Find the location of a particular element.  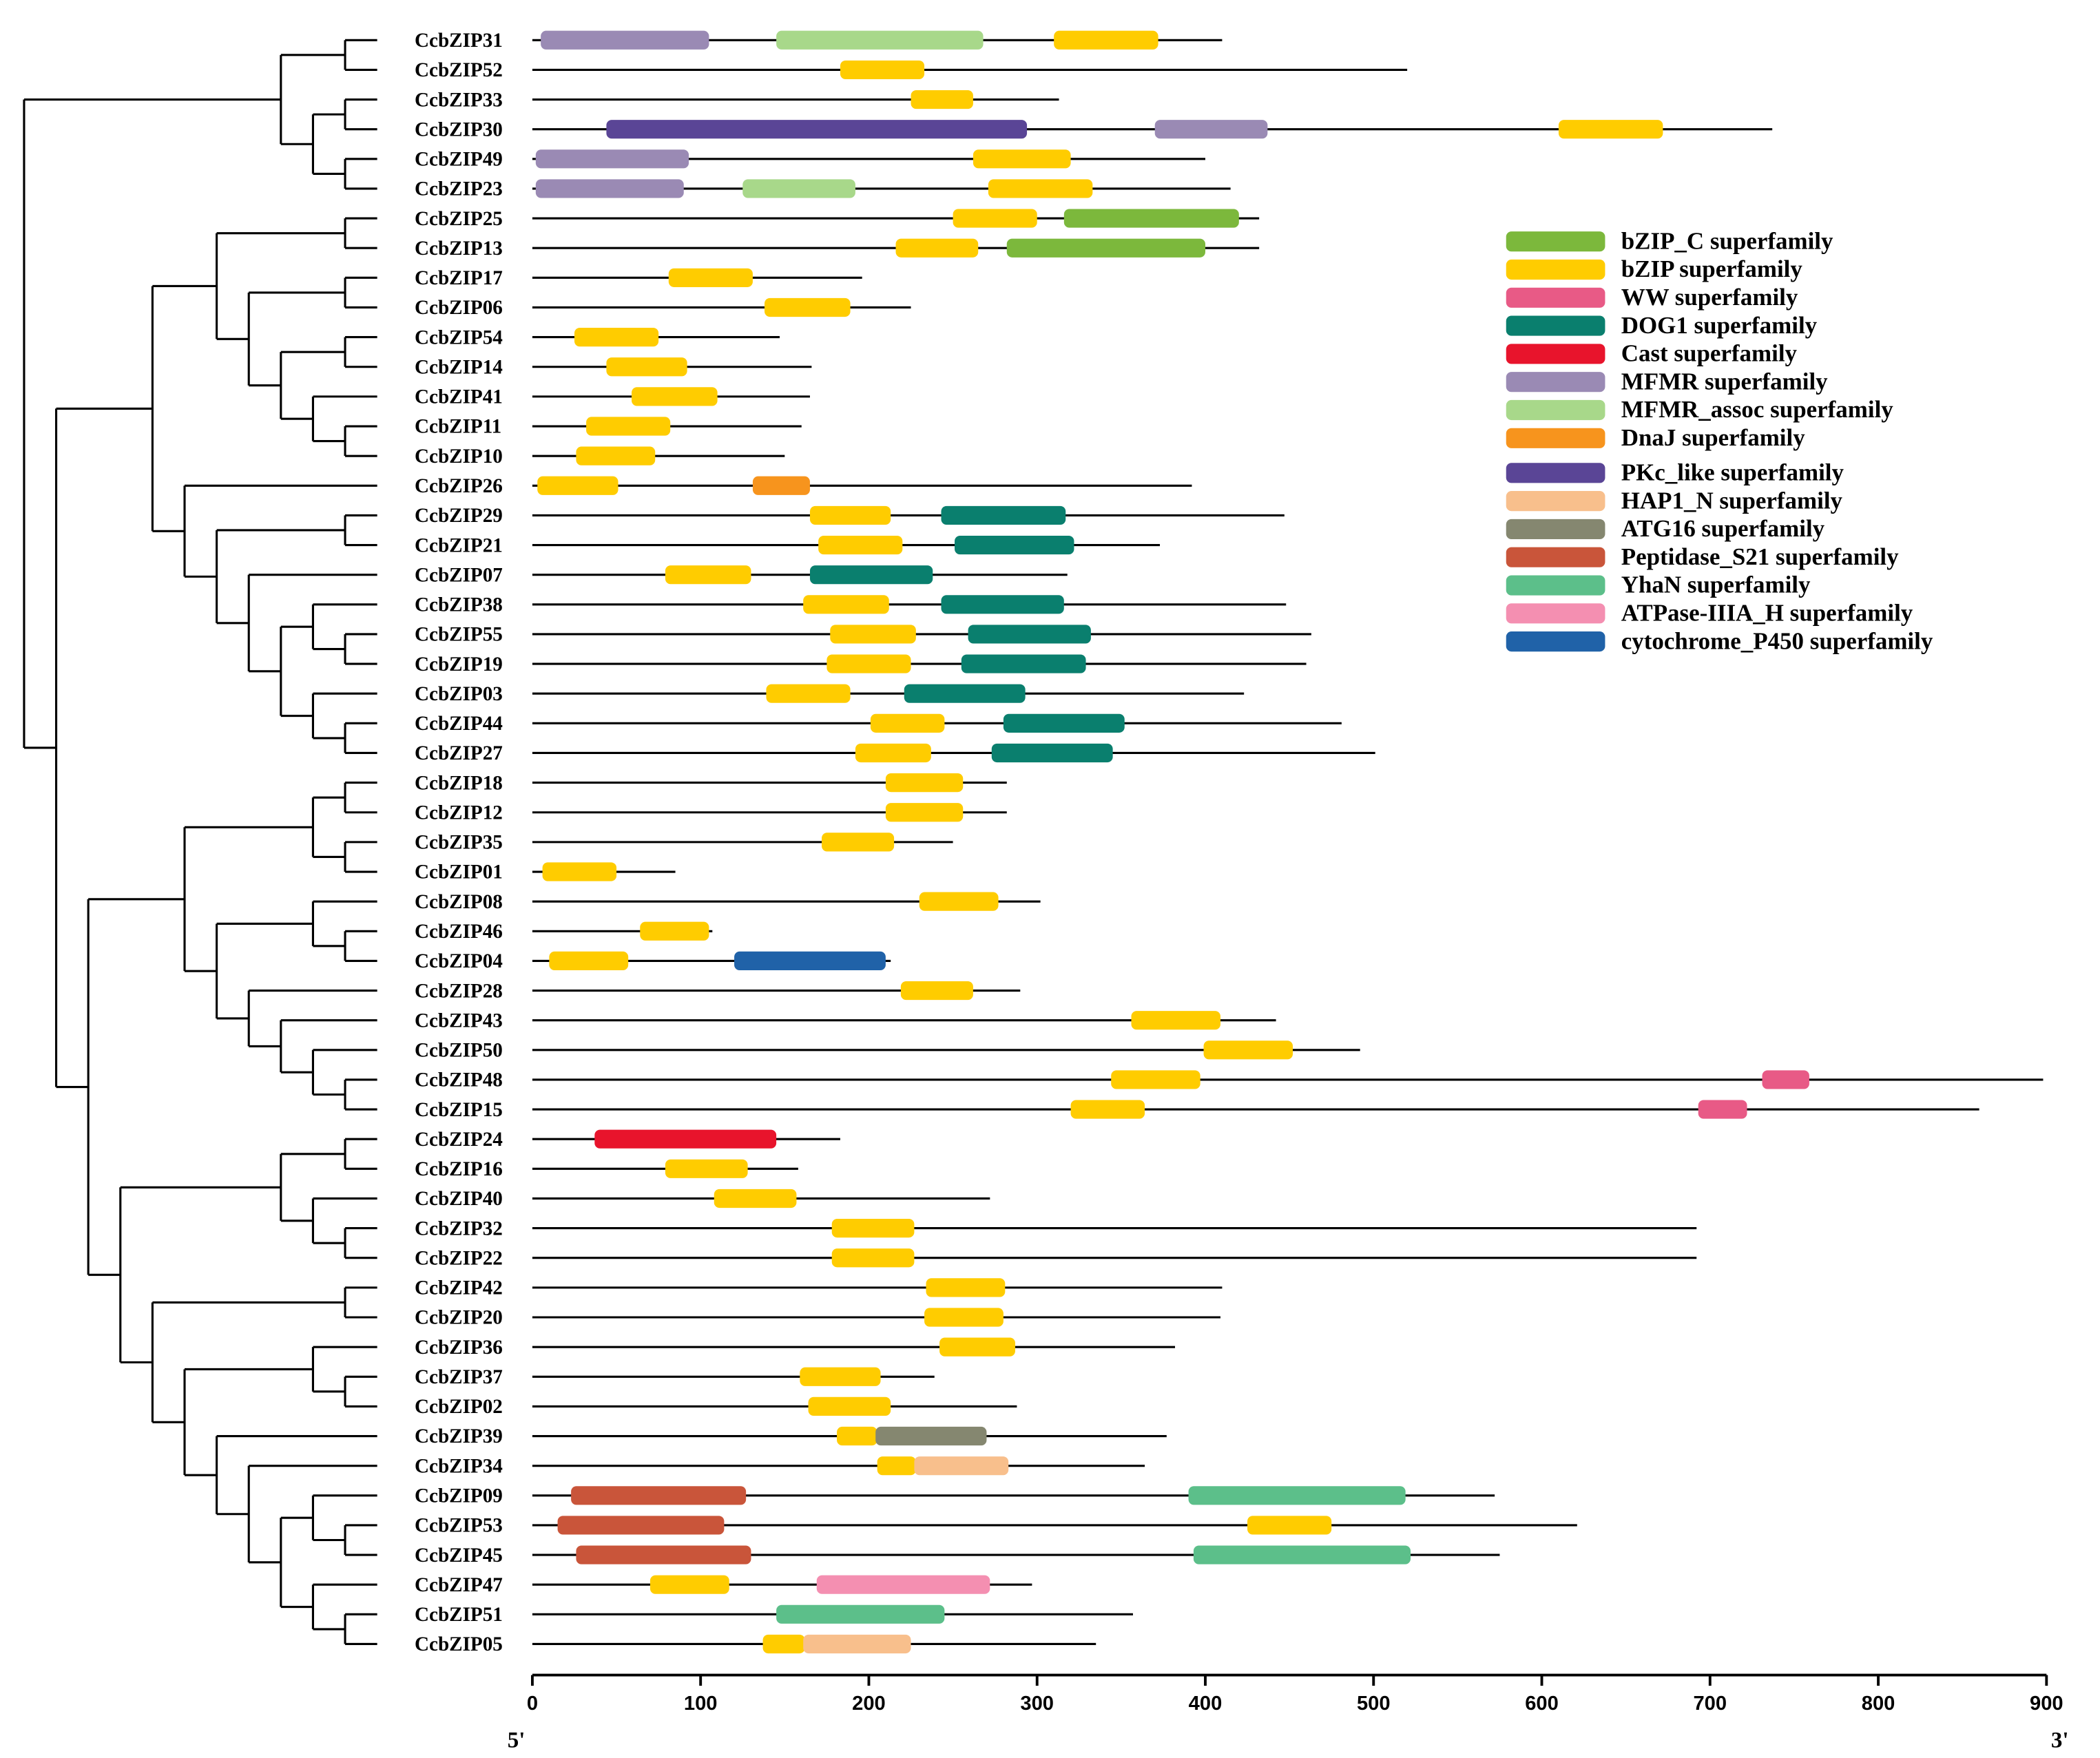

gene-label: CcbZIP04 is located at coordinates (459, 961).